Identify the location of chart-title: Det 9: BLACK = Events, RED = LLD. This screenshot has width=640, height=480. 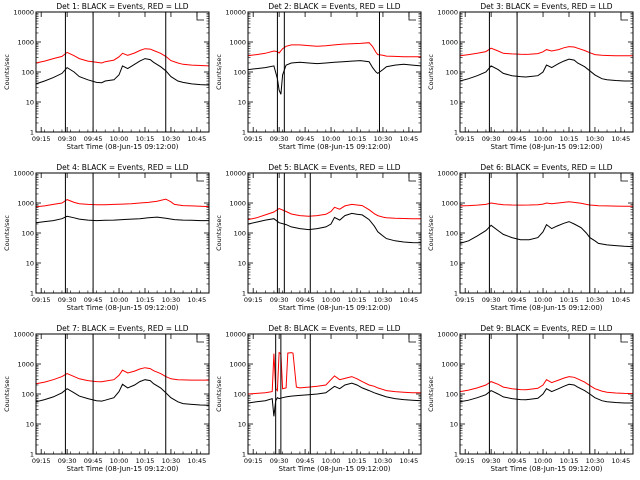
(546, 328).